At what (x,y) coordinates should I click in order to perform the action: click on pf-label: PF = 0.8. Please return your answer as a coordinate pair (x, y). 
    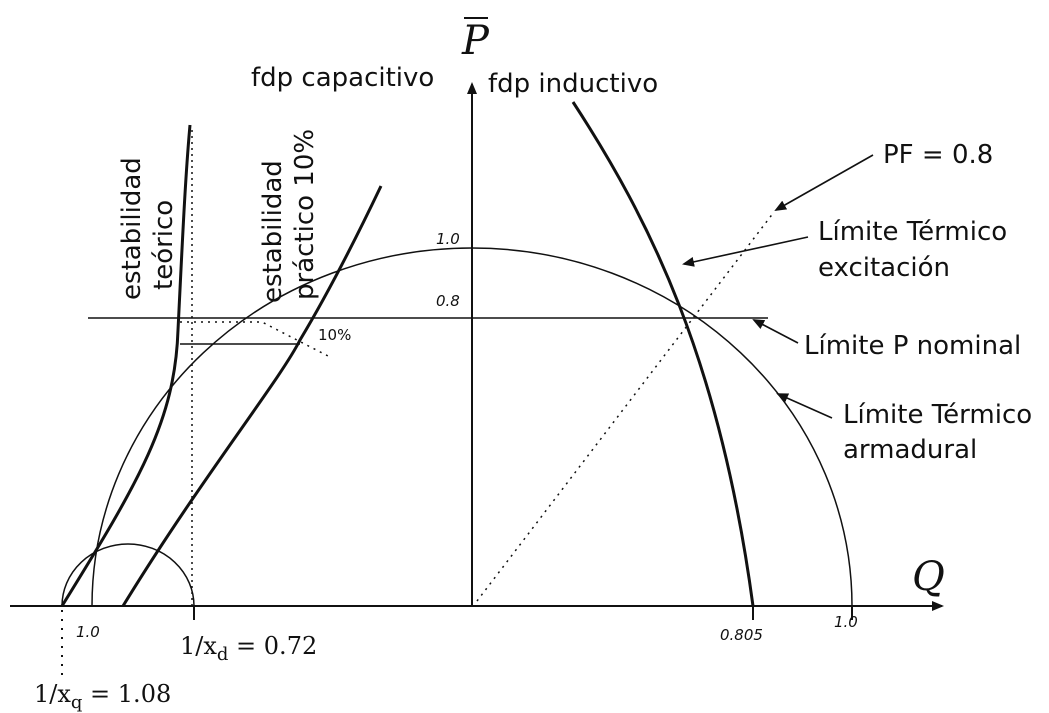
    Looking at the image, I should click on (938, 155).